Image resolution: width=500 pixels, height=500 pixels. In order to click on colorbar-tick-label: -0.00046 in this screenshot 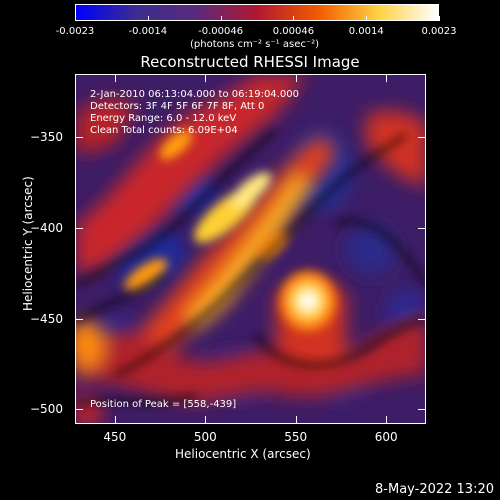, I will do `click(221, 31)`.